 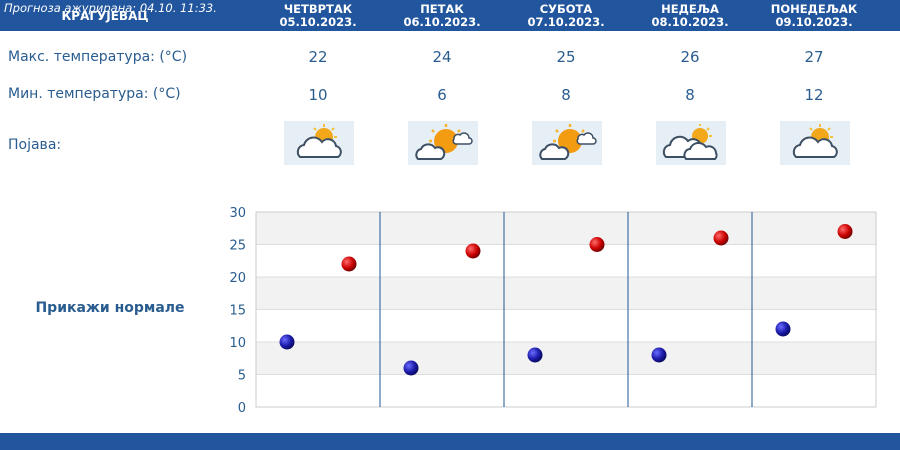 What do you see at coordinates (237, 311) in the screenshot?
I see `y-tick-label: 15` at bounding box center [237, 311].